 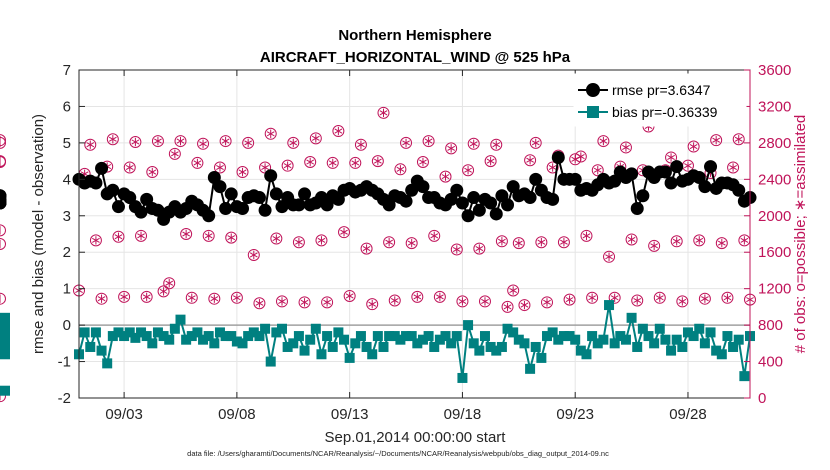 I want to click on y2-tick-label: 1200, so click(x=774, y=289).